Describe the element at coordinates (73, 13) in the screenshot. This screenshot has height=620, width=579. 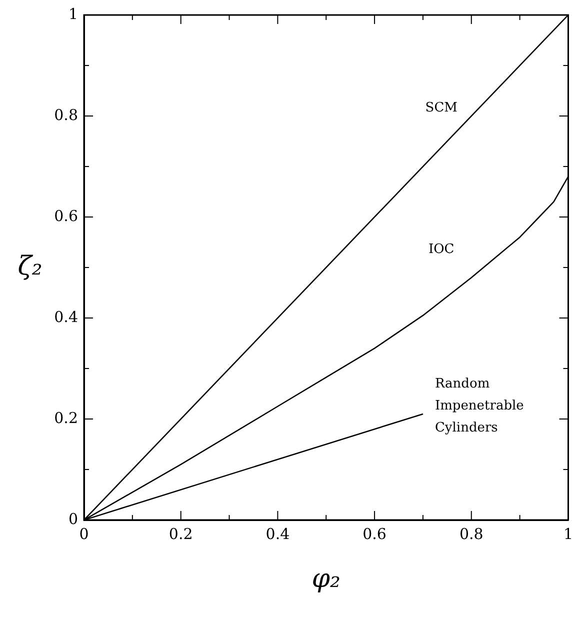
I see `y-tick-label: 1` at that location.